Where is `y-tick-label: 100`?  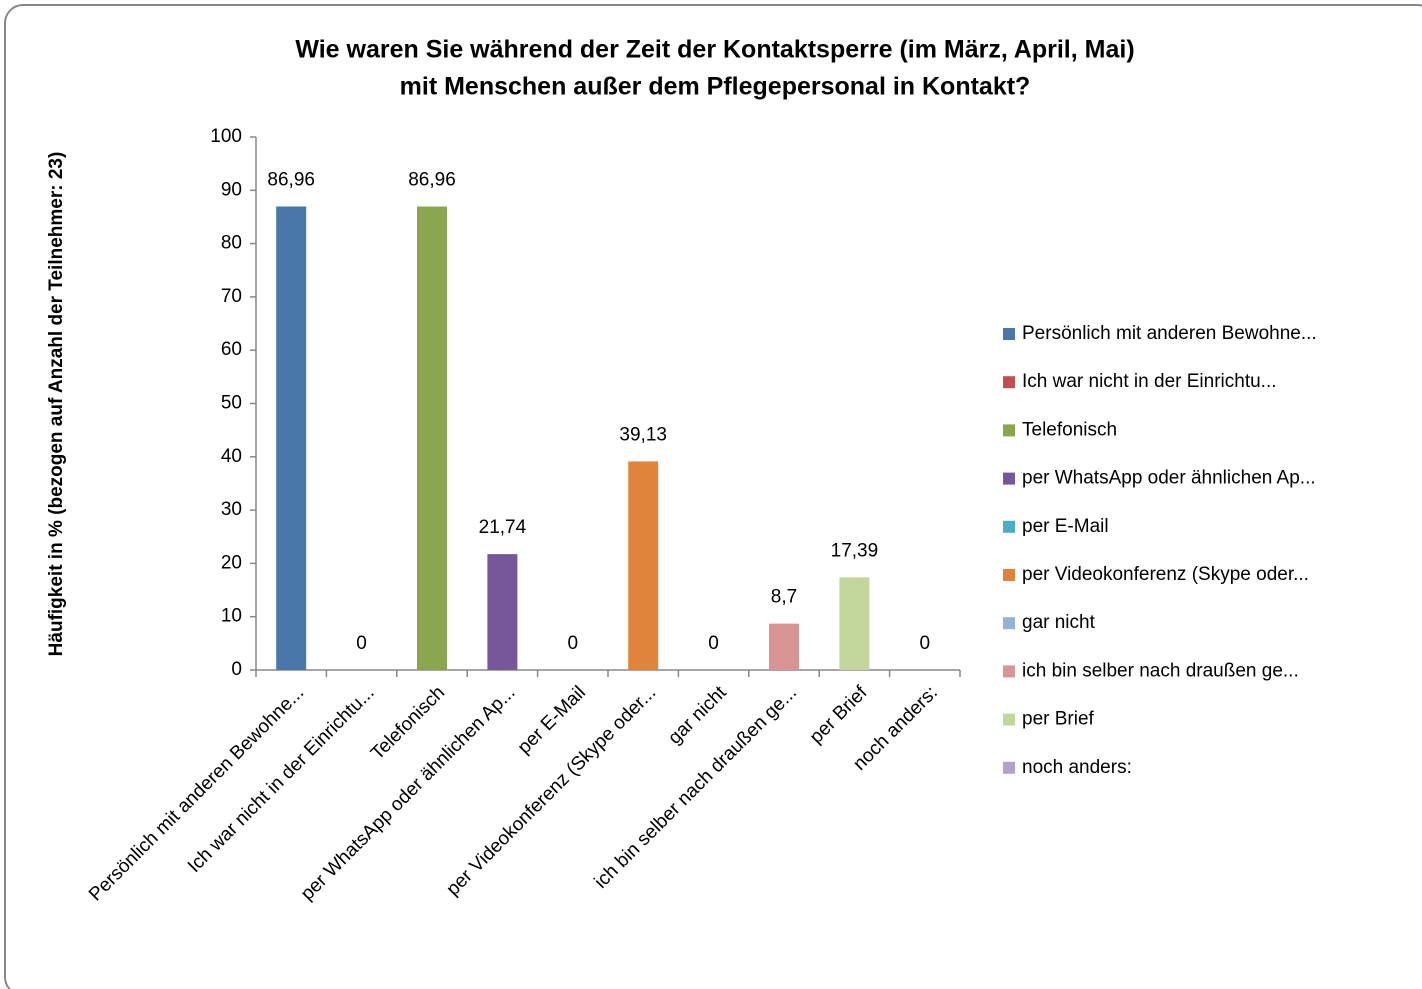 y-tick-label: 100 is located at coordinates (226, 136).